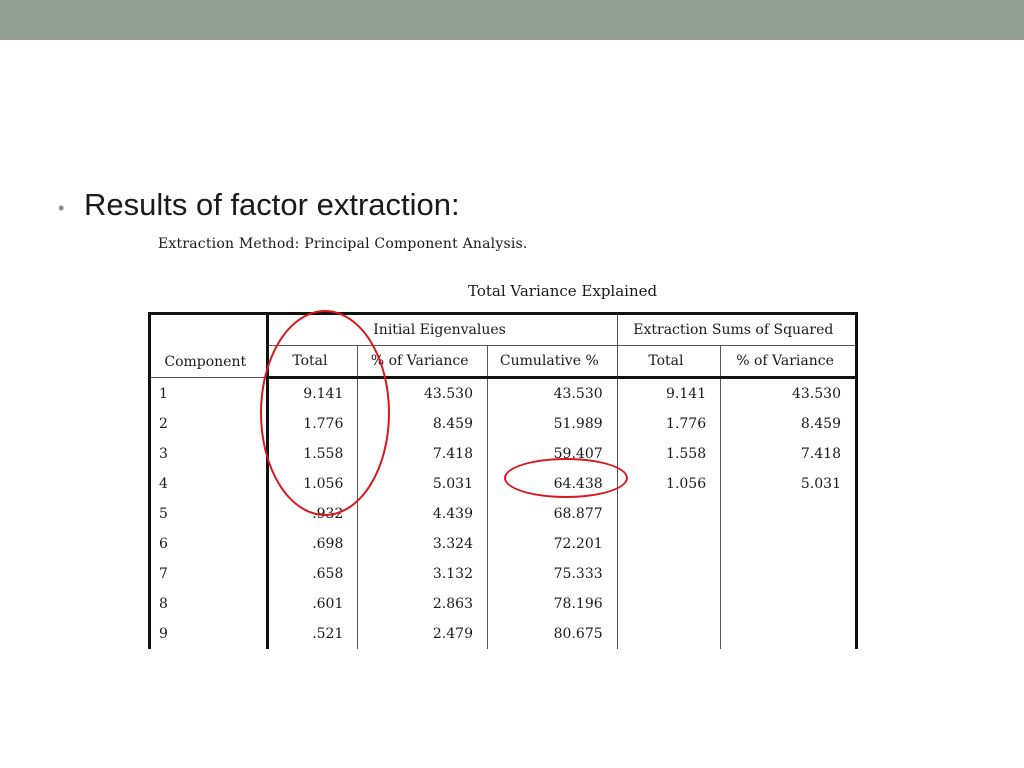  What do you see at coordinates (422, 604) in the screenshot?
I see `cell-pct: 2.863` at bounding box center [422, 604].